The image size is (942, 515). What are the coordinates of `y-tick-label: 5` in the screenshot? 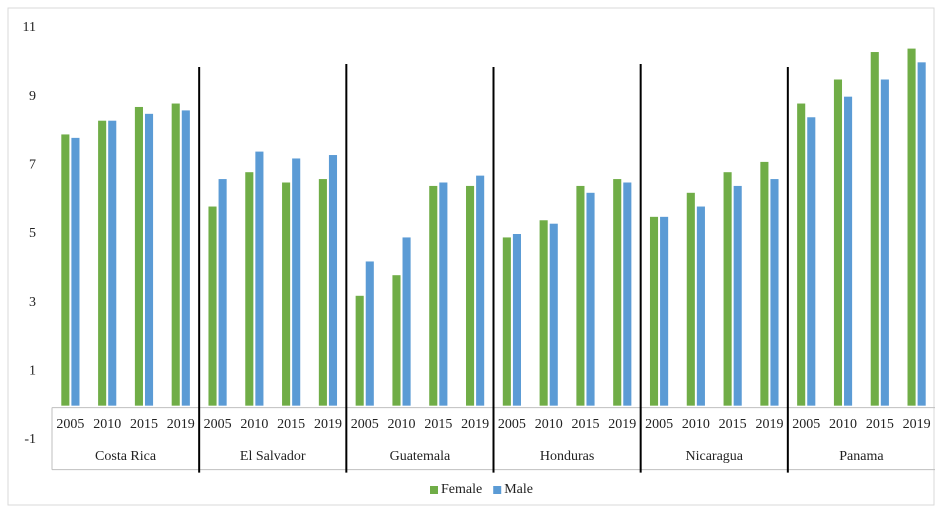 It's located at (32, 233).